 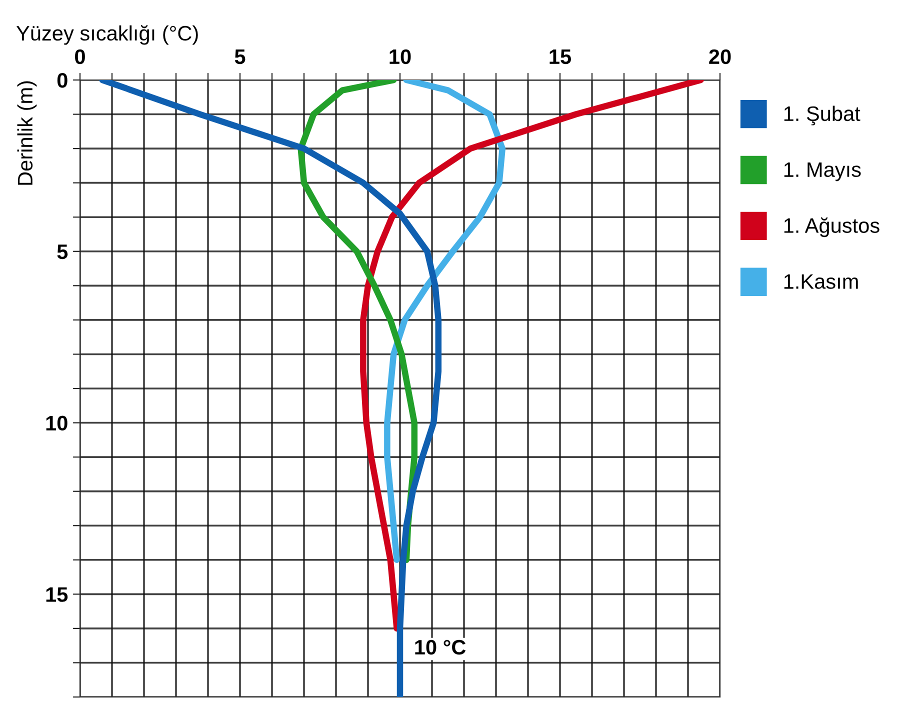 I want to click on x-tick-label: 20, so click(x=720, y=56).